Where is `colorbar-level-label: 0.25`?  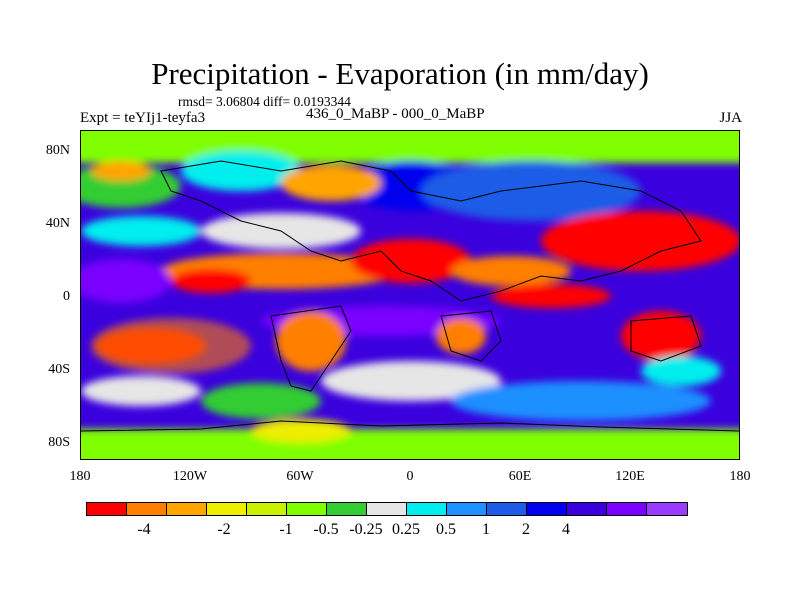 colorbar-level-label: 0.25 is located at coordinates (406, 529).